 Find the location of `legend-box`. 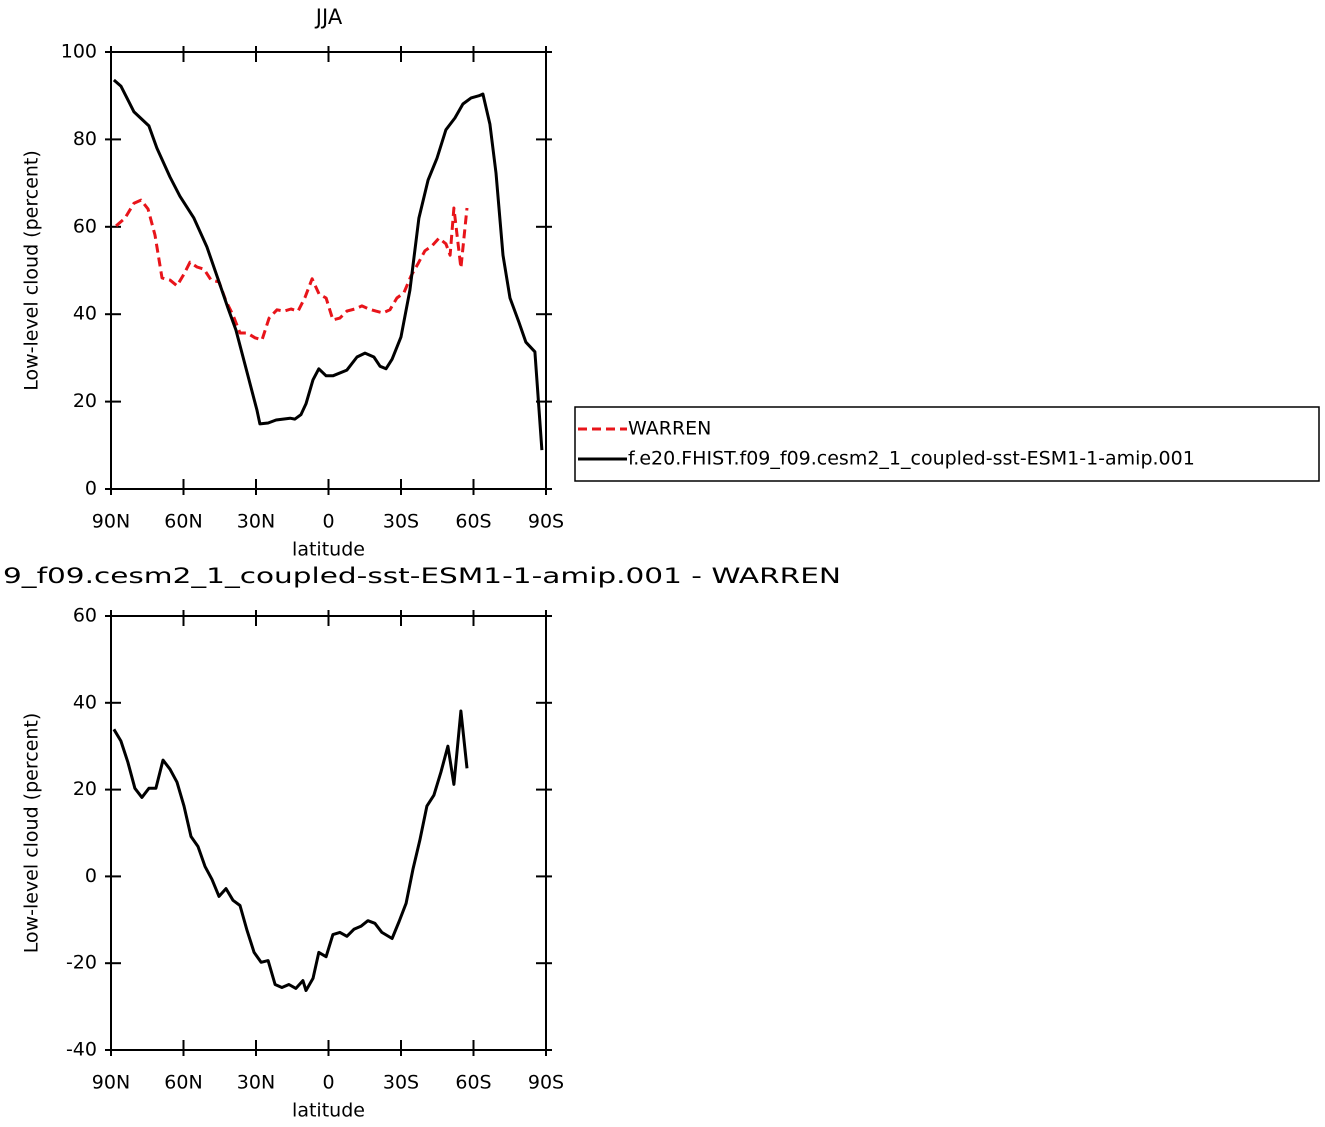

legend-box is located at coordinates (947, 444).